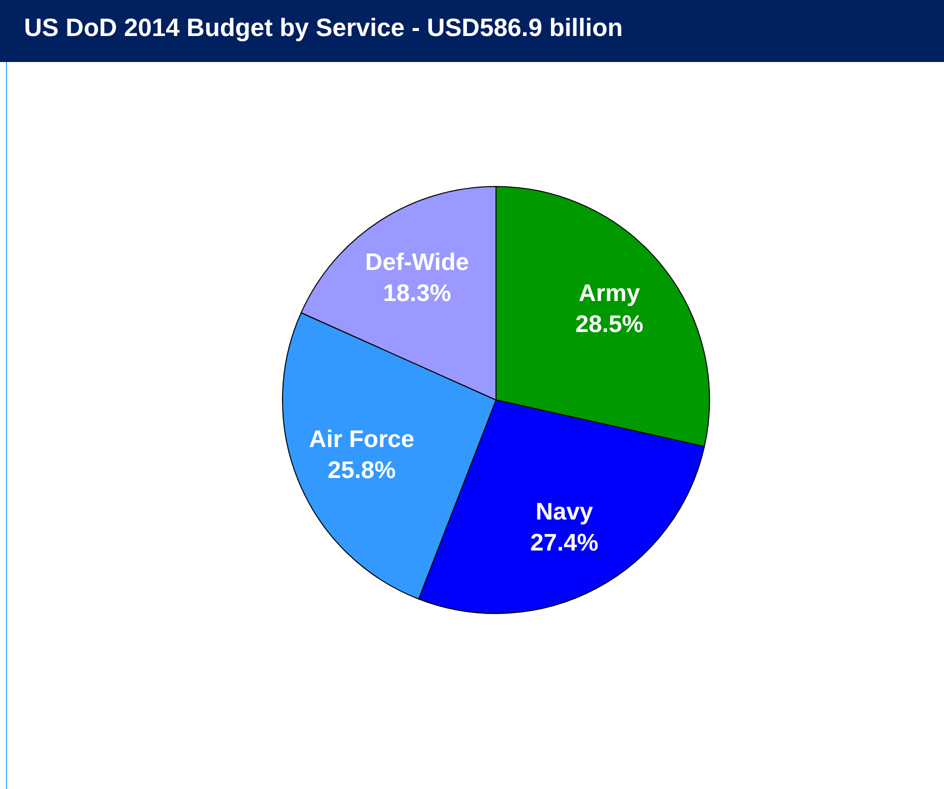  What do you see at coordinates (565, 512) in the screenshot?
I see `slice-label: Navy` at bounding box center [565, 512].